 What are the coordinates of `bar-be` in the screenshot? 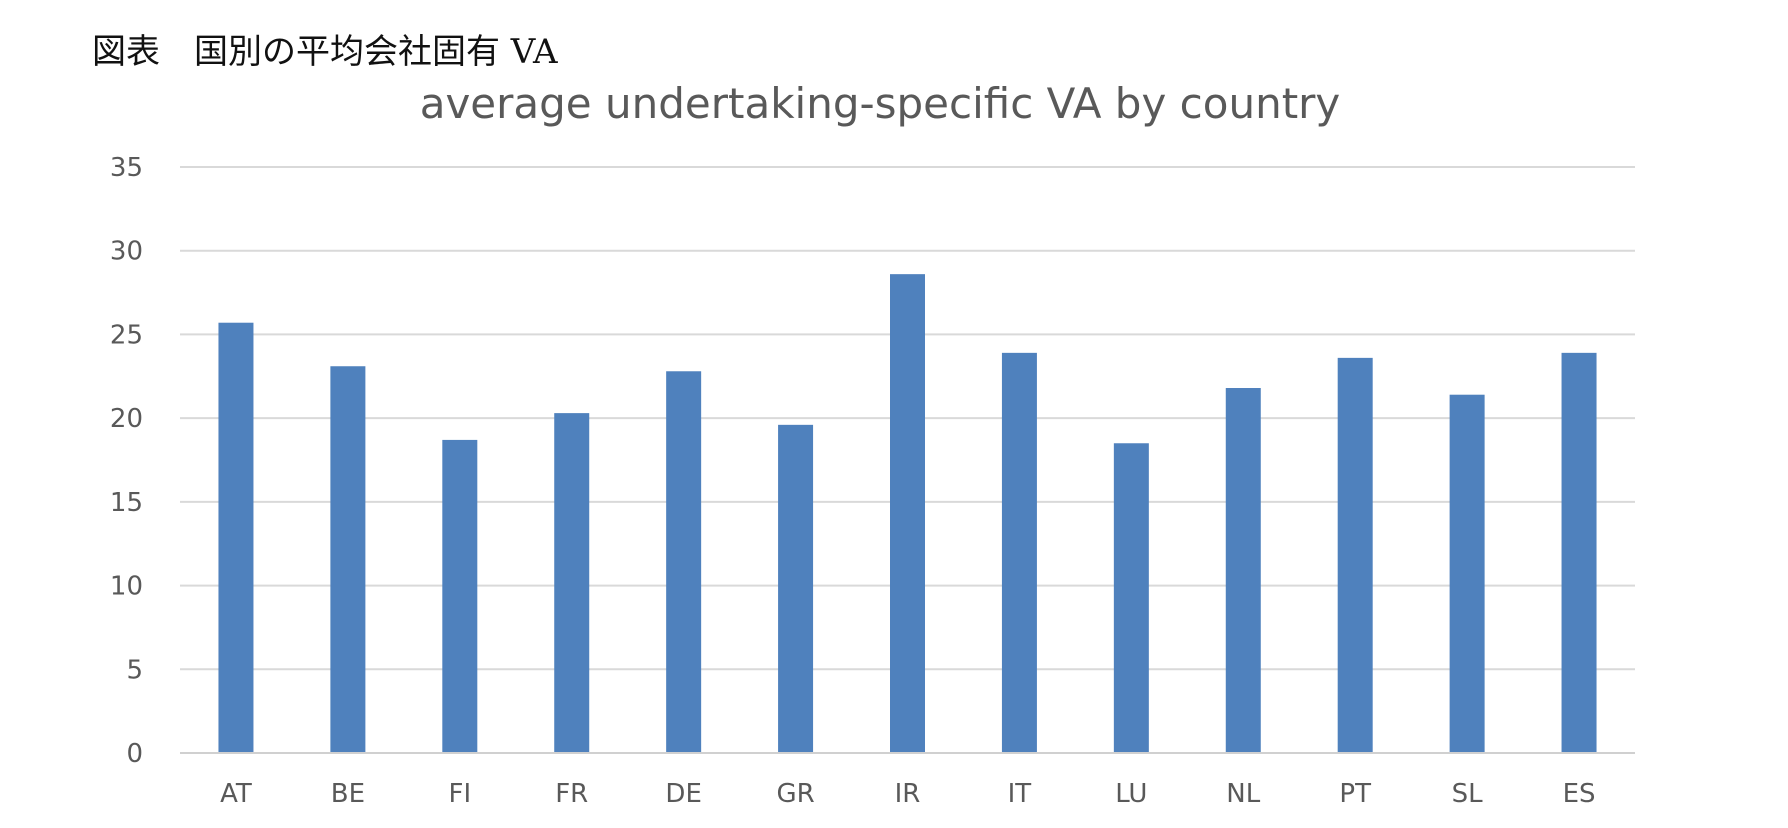 It's located at (348, 559).